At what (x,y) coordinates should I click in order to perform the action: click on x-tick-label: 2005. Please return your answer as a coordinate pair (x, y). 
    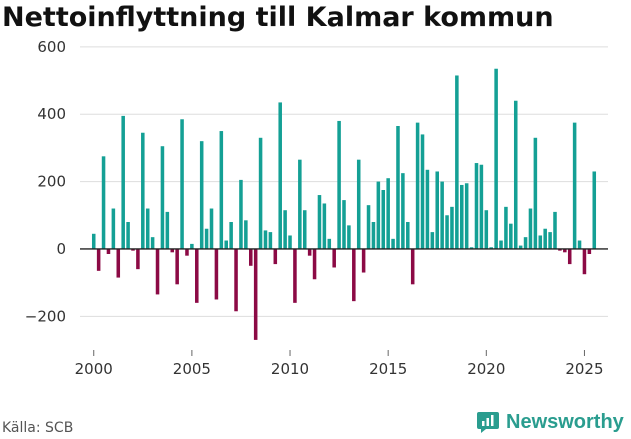
    Looking at the image, I should click on (192, 369).